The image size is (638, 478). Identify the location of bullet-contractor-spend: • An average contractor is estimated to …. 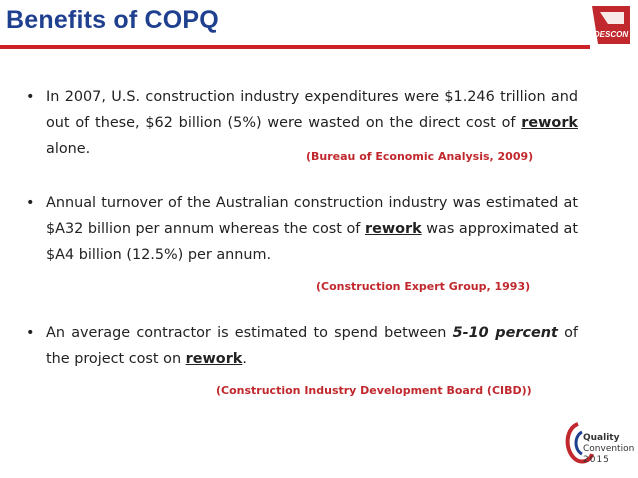
(302, 346).